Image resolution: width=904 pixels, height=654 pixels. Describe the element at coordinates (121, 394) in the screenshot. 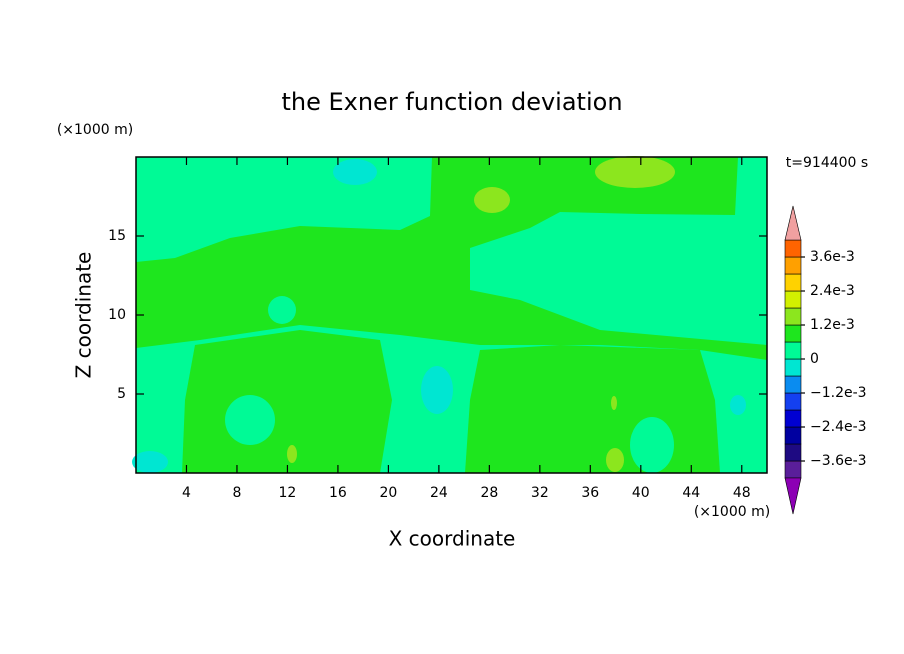

I see `y-tick-label: 5` at that location.